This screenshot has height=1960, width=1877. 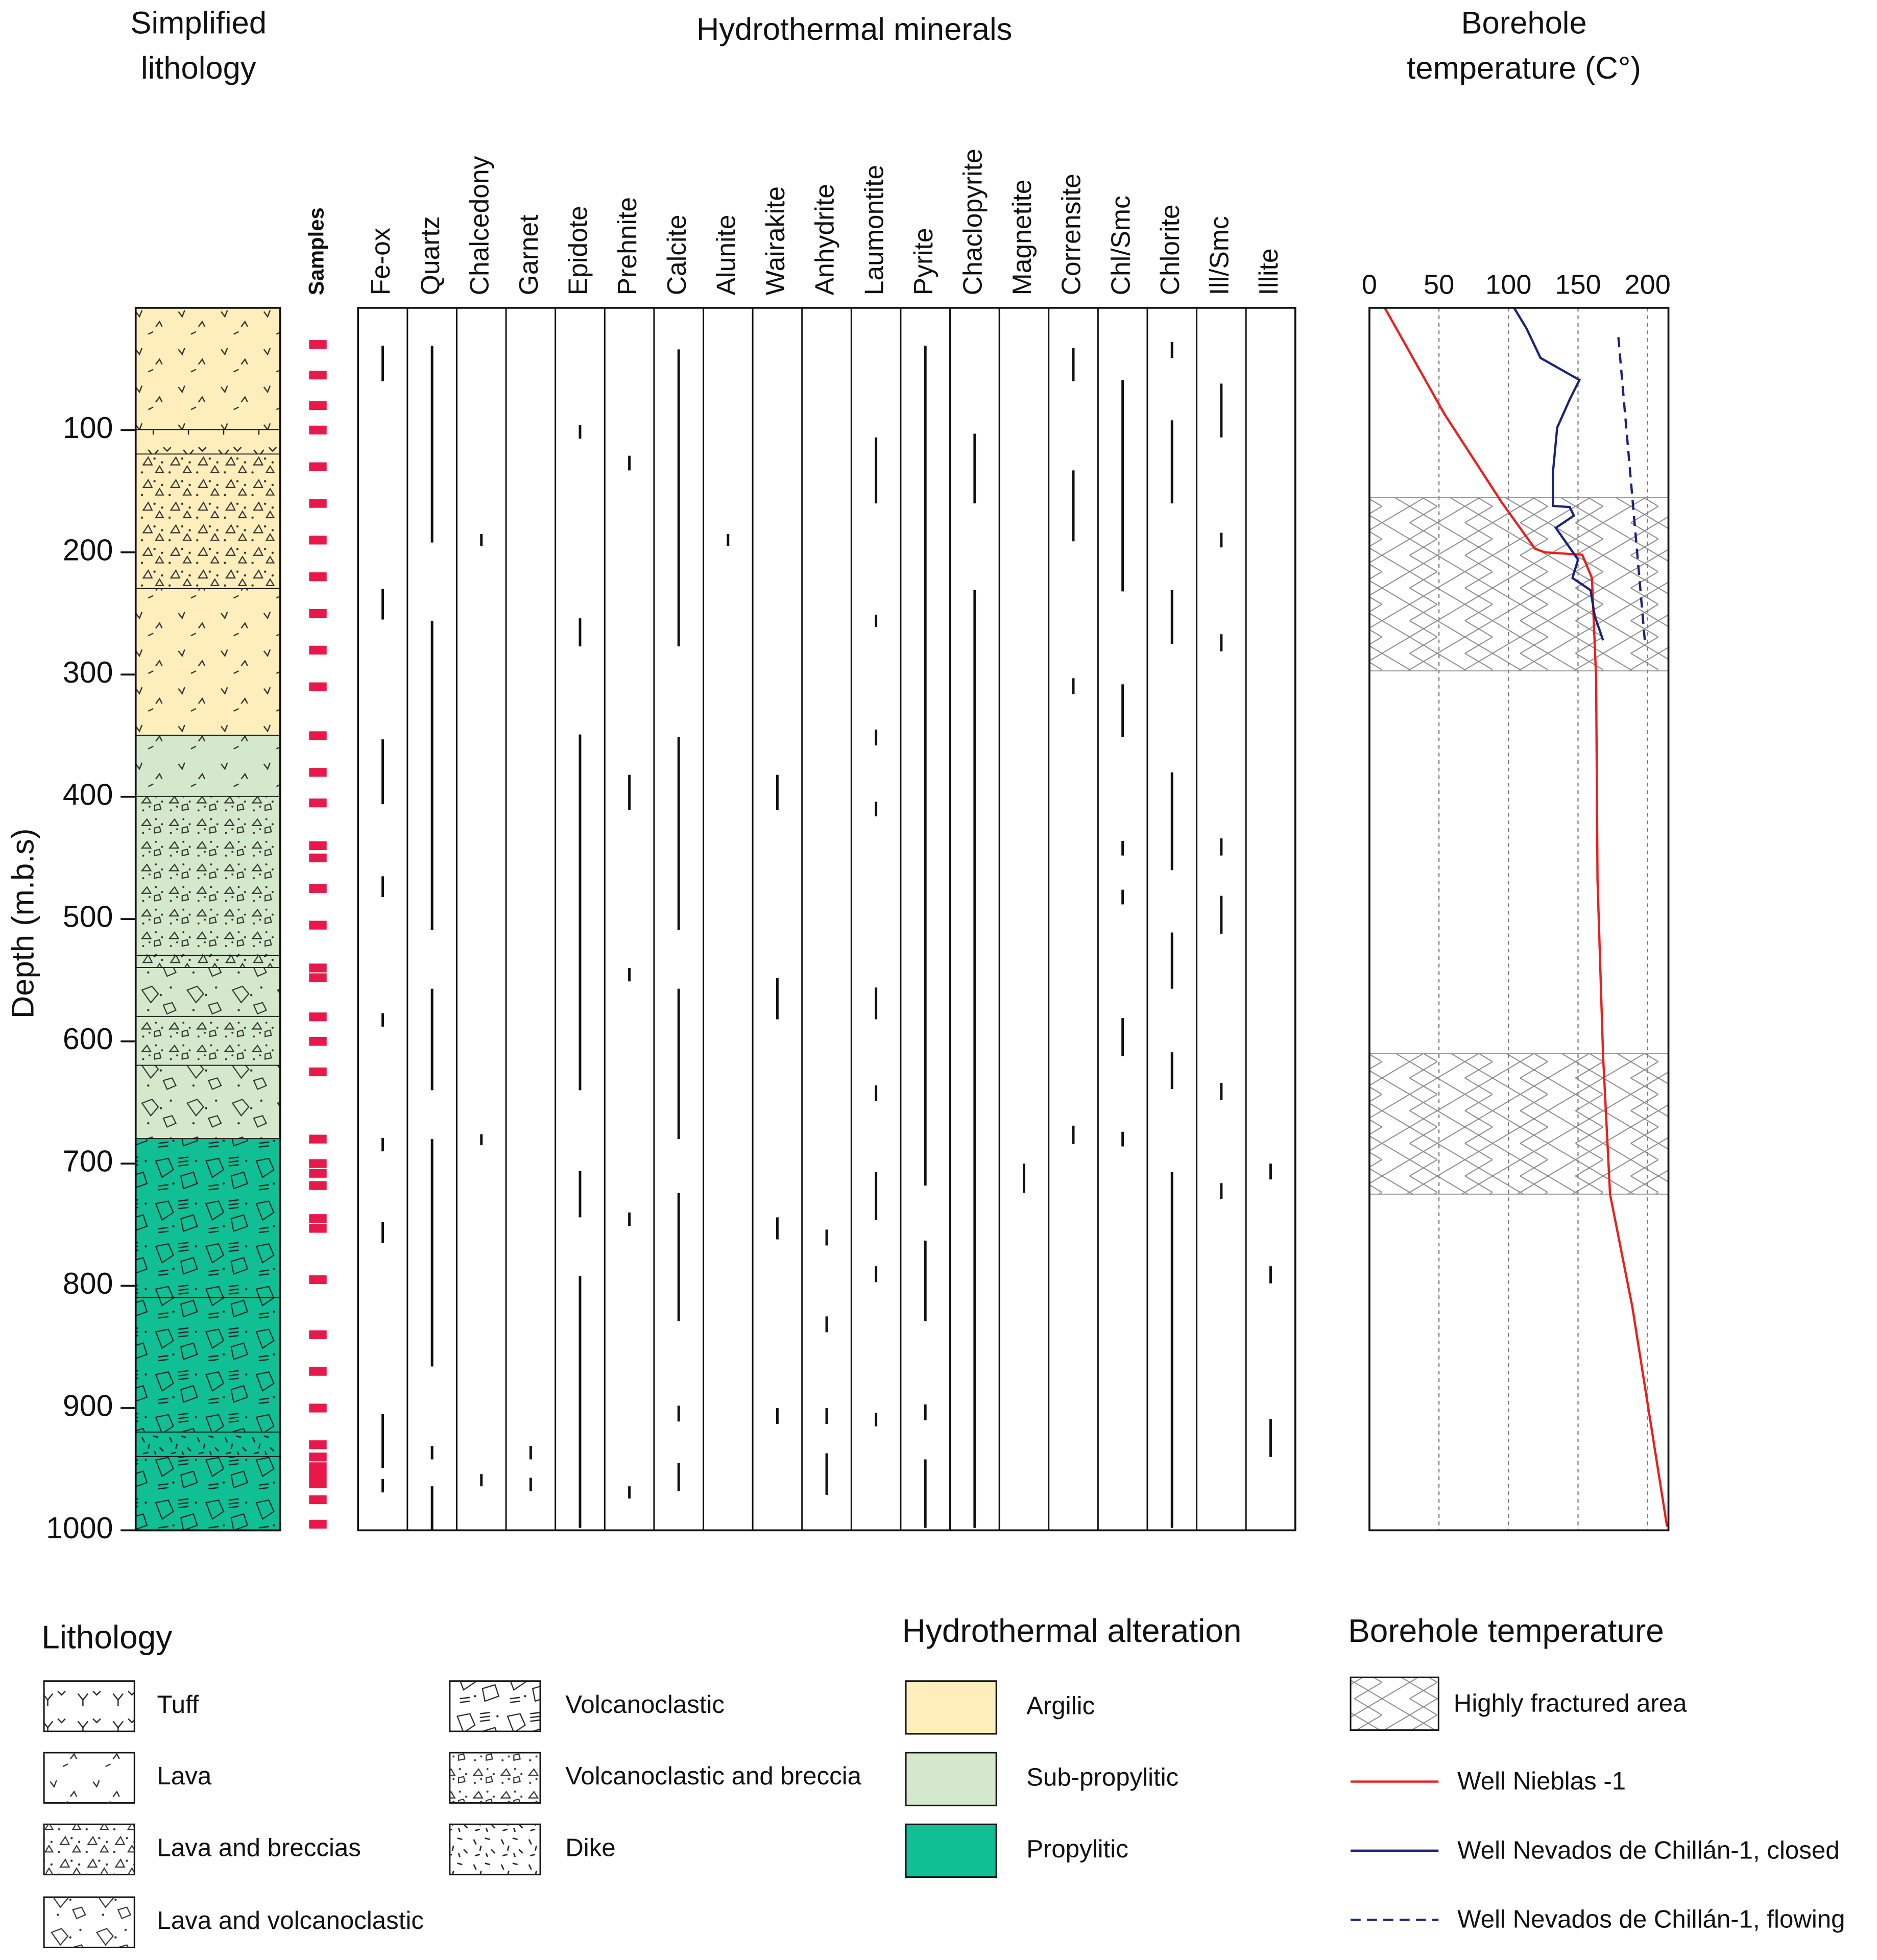 What do you see at coordinates (88, 794) in the screenshot?
I see `y-tick-label: 400` at bounding box center [88, 794].